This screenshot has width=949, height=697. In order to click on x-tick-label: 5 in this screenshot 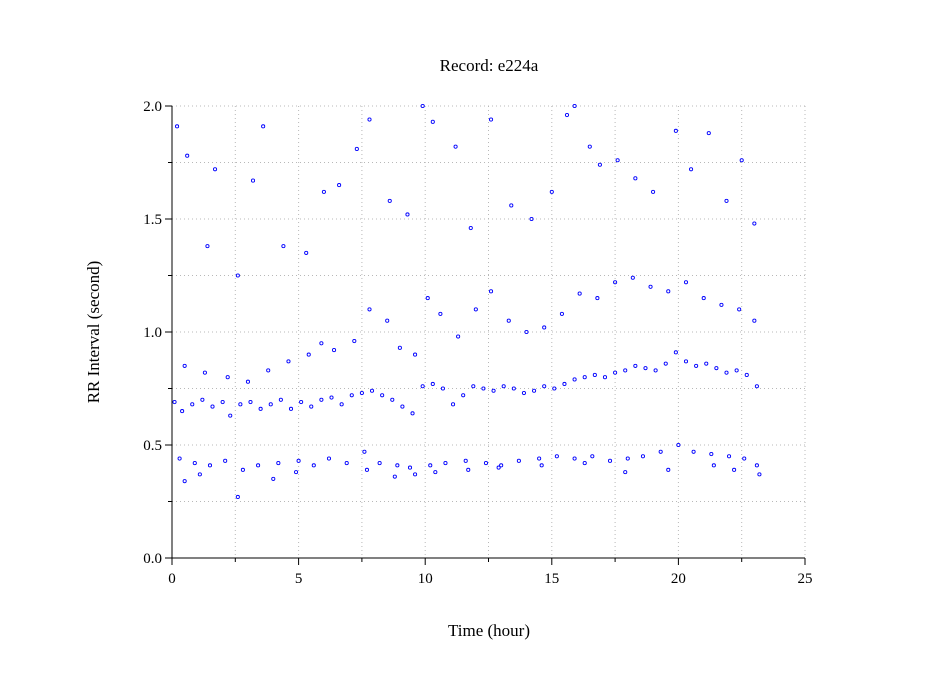, I will do `click(299, 579)`.